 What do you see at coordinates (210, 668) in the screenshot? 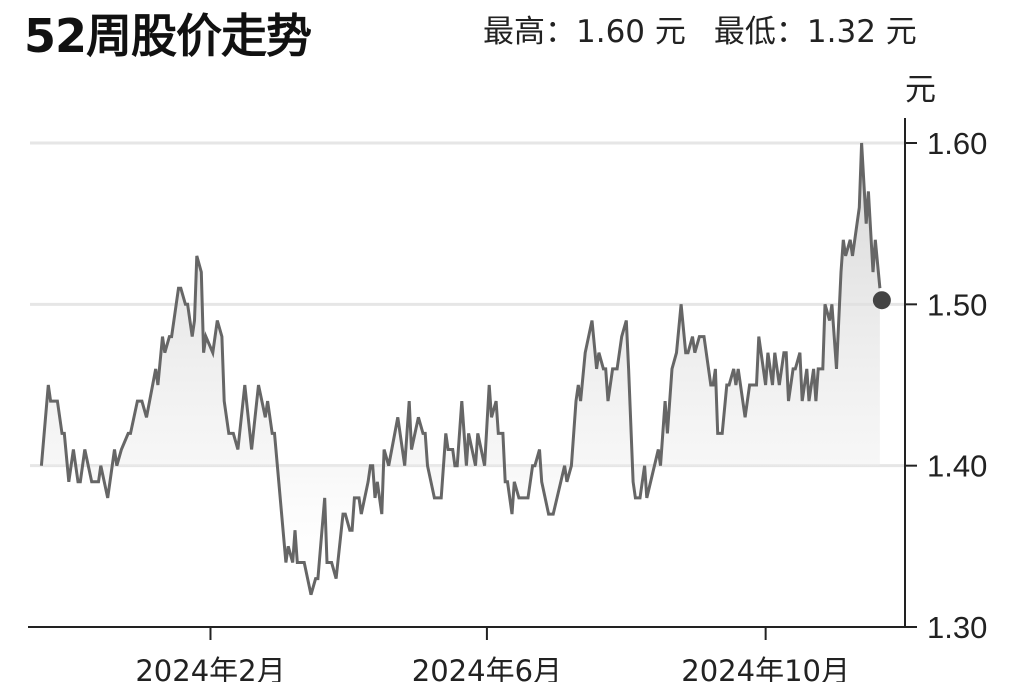
I see `x-tick-label: 2024年2月` at bounding box center [210, 668].